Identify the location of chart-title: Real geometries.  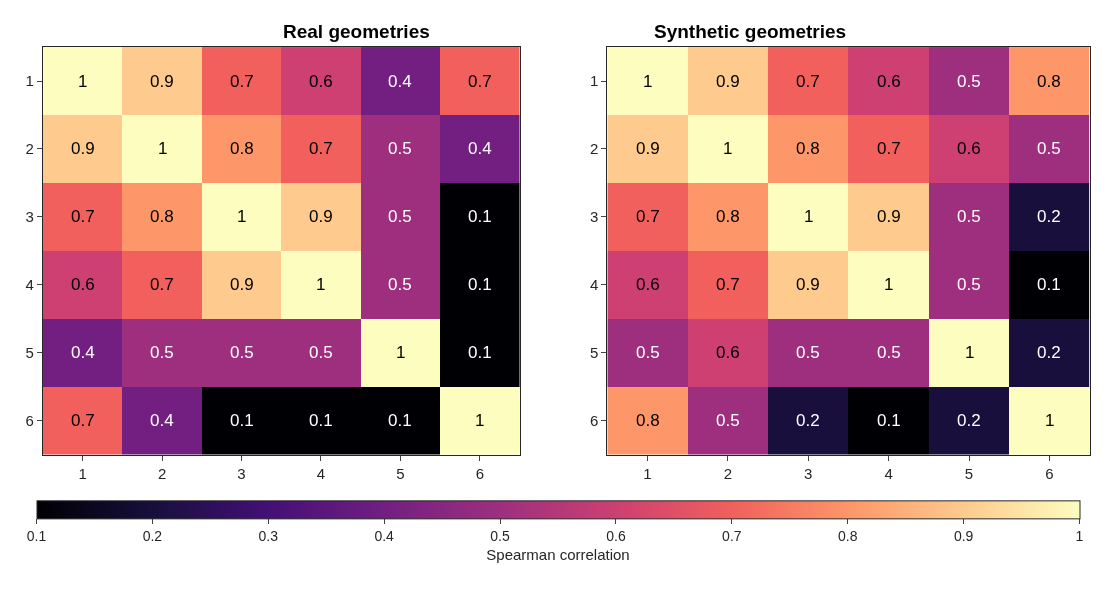
(356, 31).